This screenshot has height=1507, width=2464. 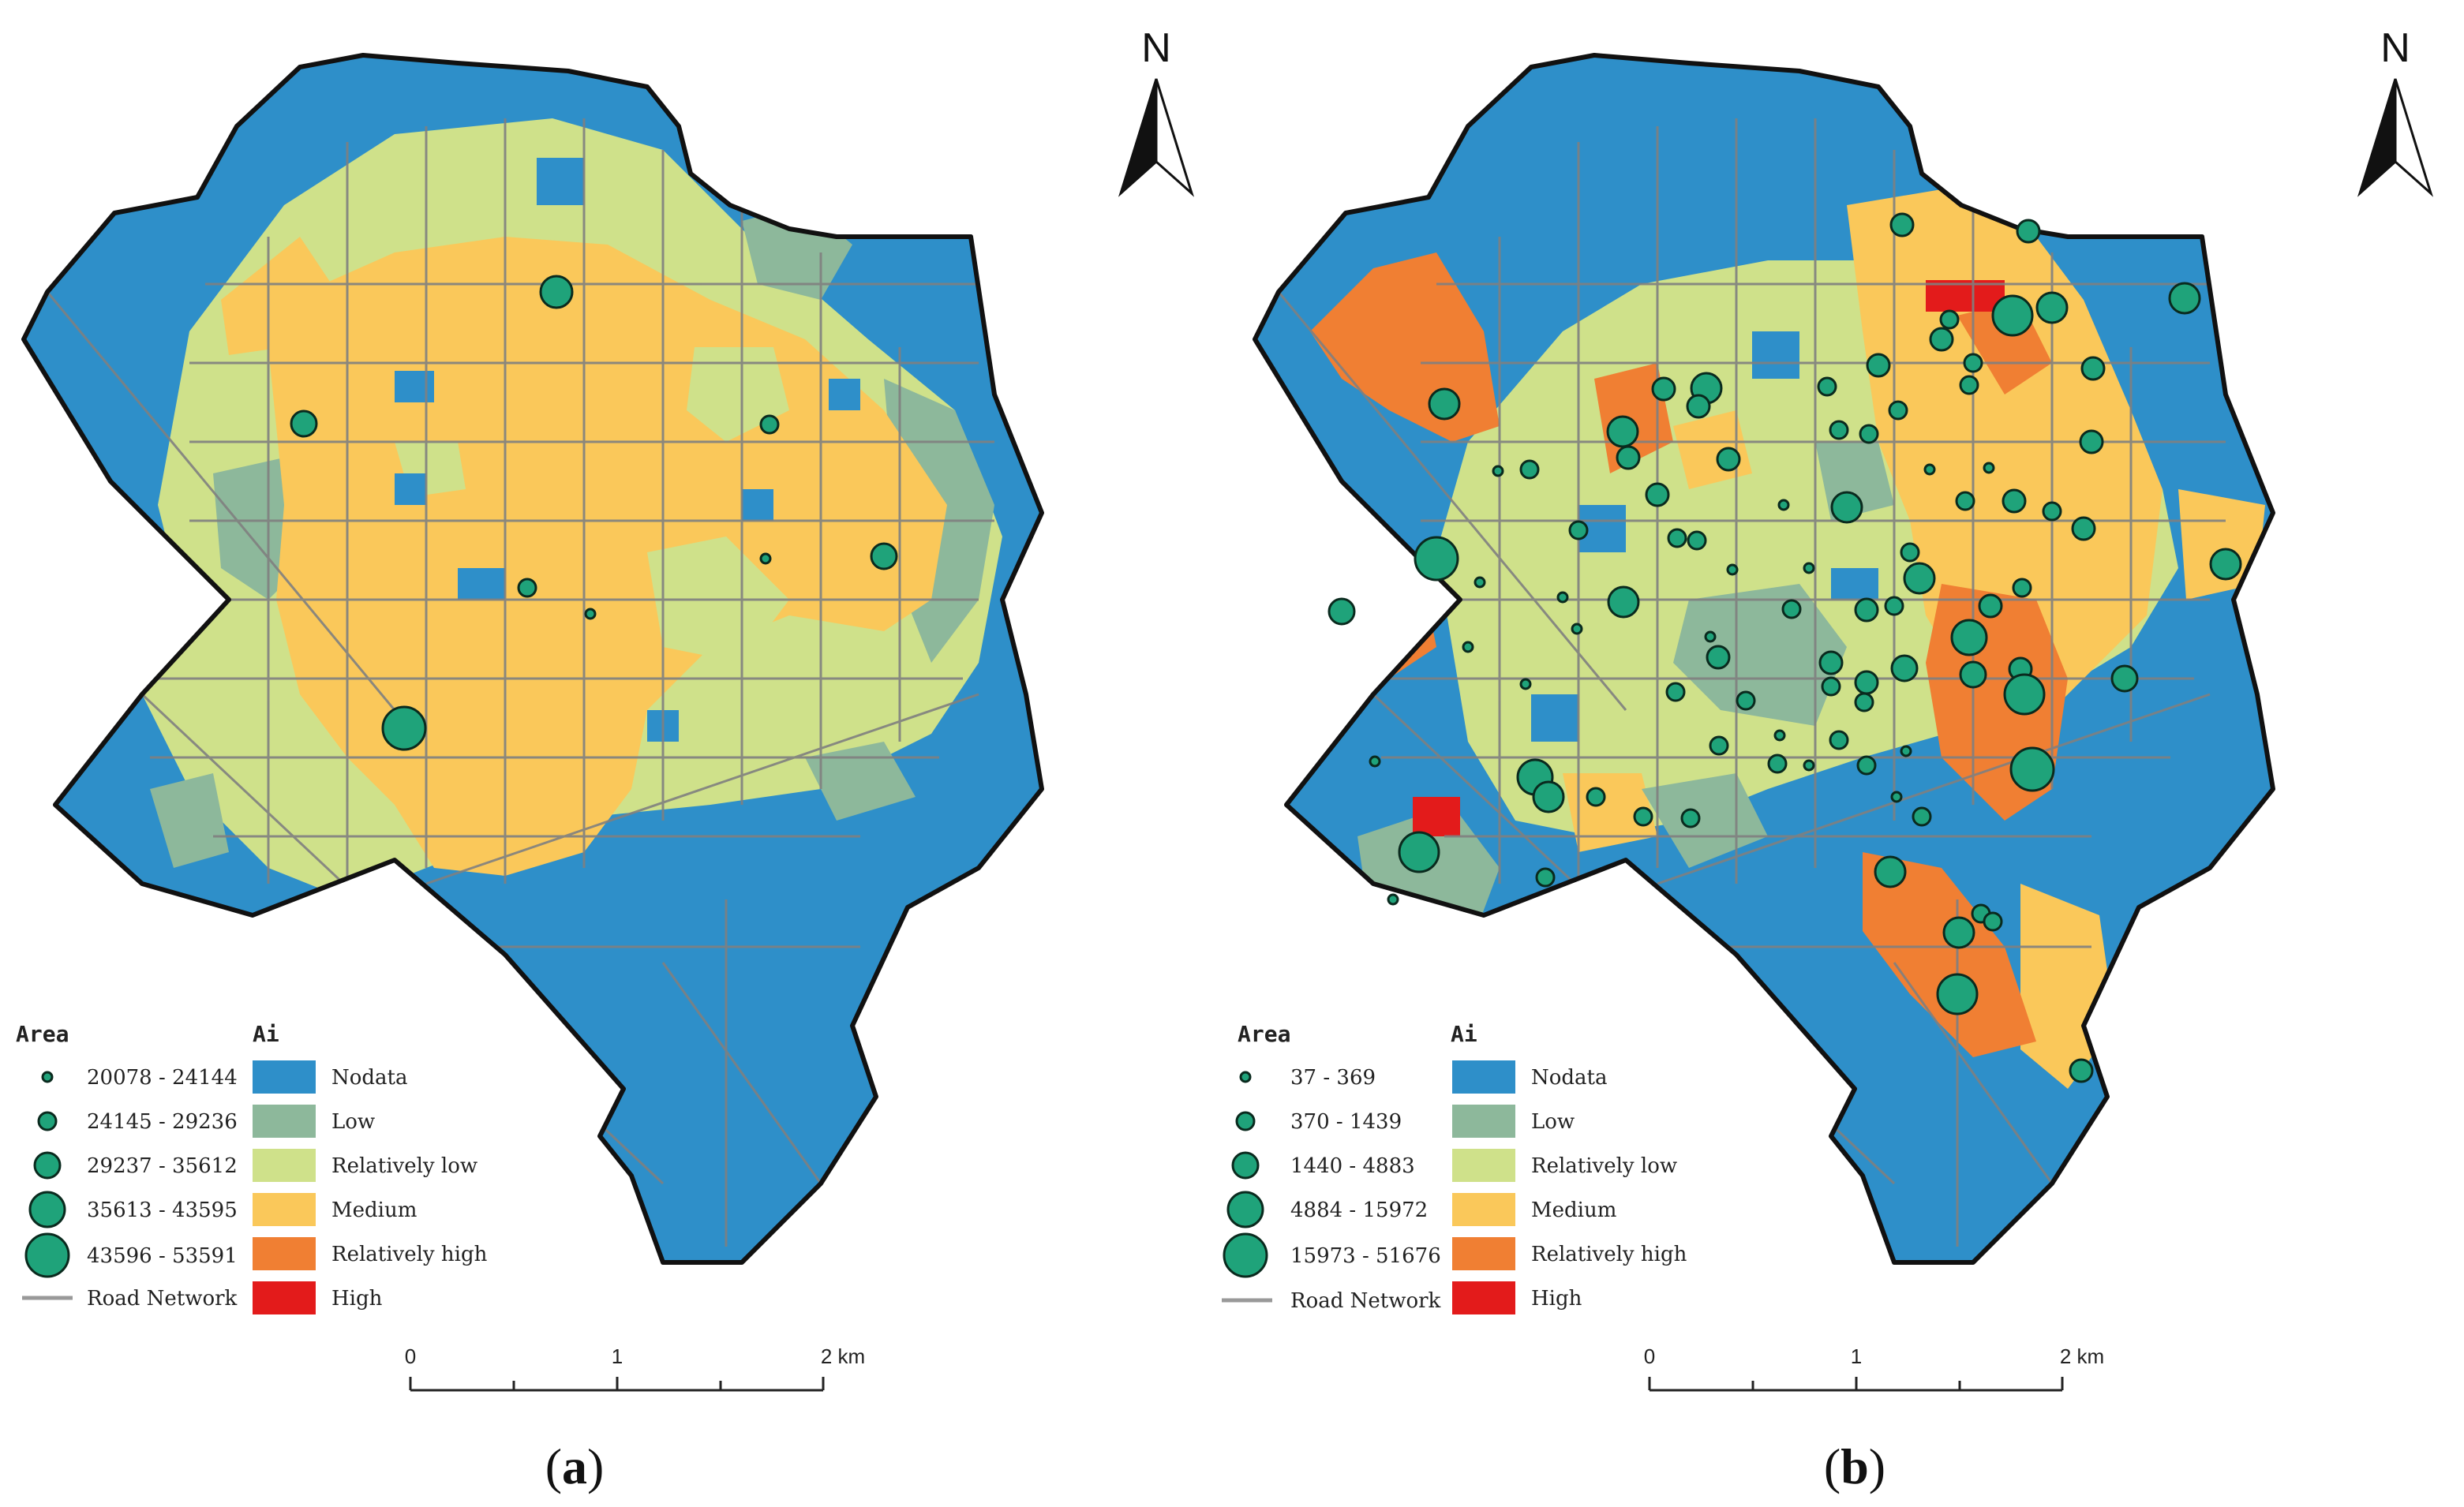 I want to click on legend-area-title: Area, so click(x=1264, y=1034).